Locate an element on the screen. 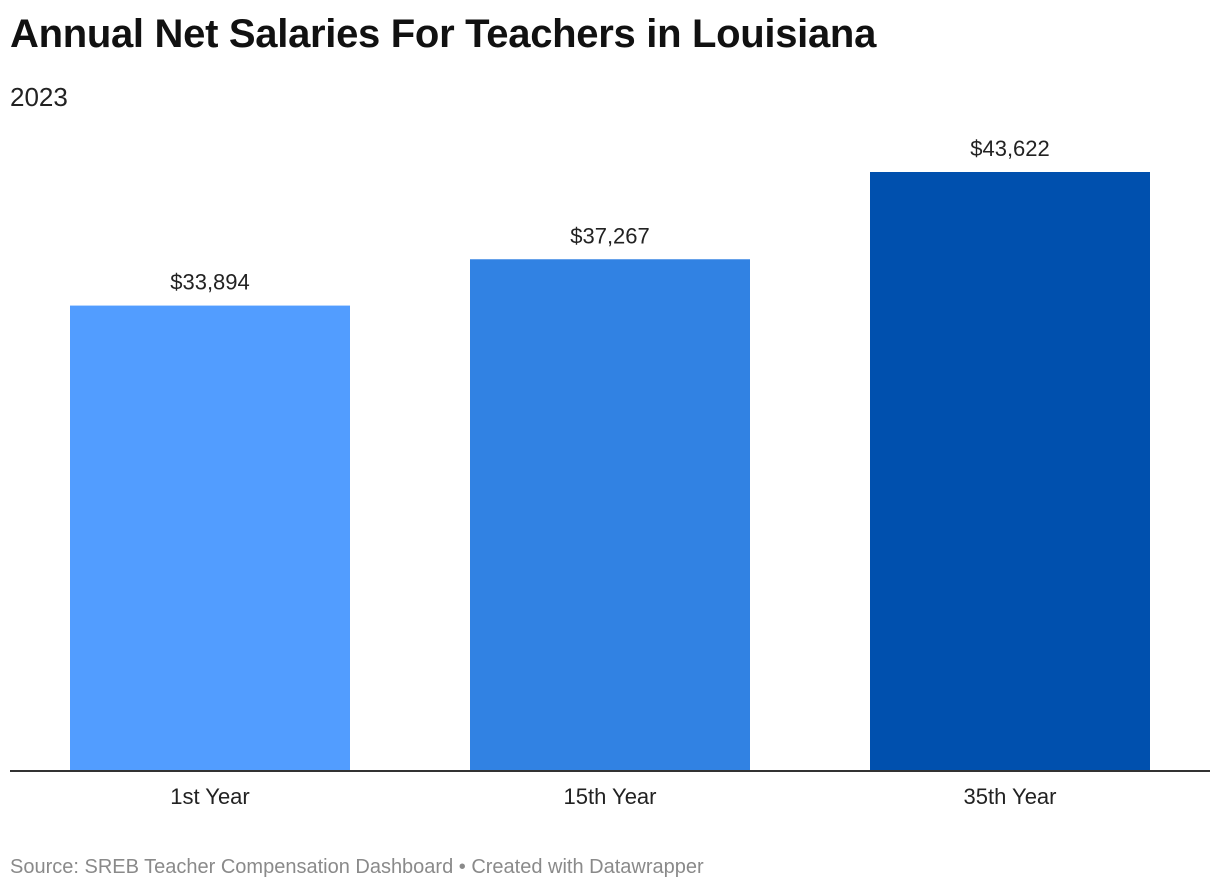  chart-subtitle: 2023 is located at coordinates (39, 97).